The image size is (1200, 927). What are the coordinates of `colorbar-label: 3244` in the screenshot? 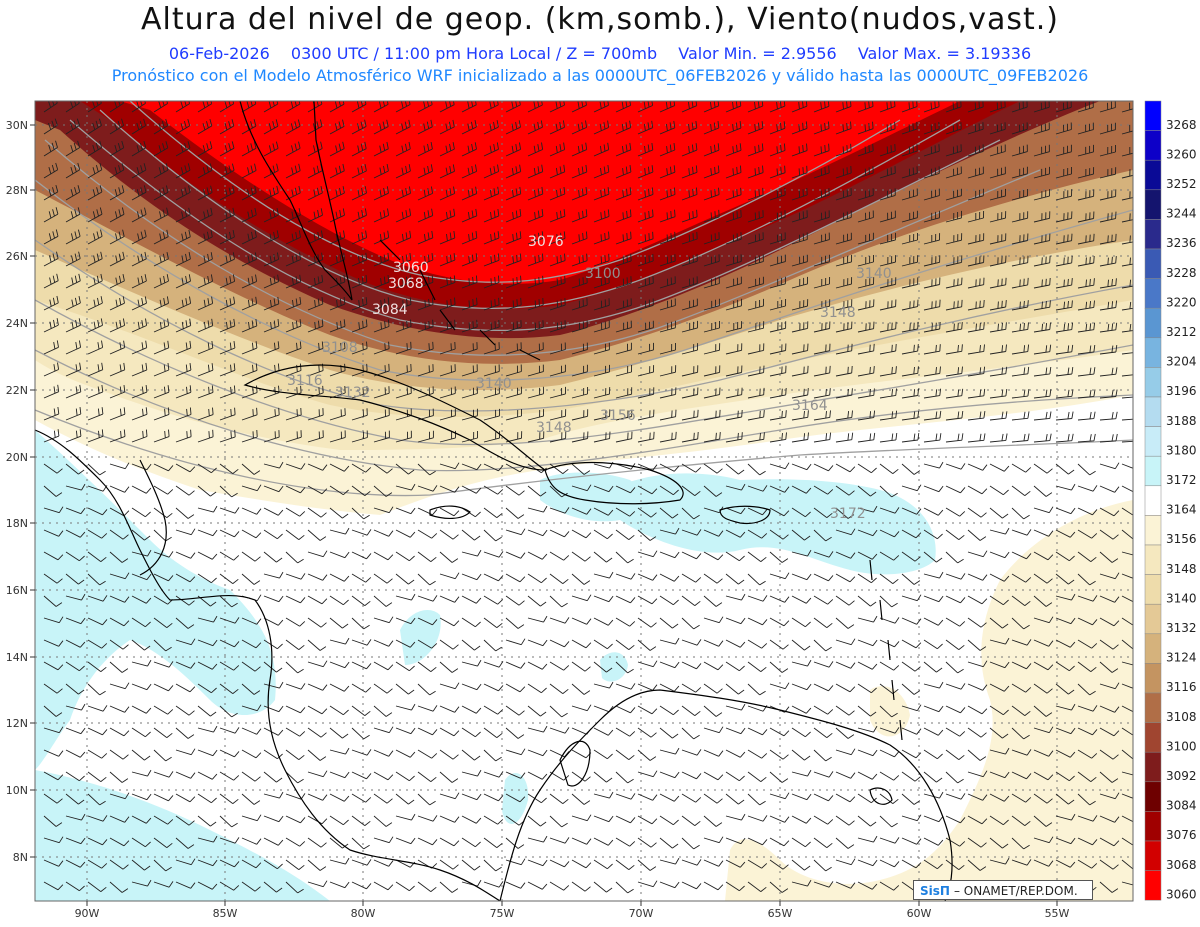 It's located at (1181, 214).